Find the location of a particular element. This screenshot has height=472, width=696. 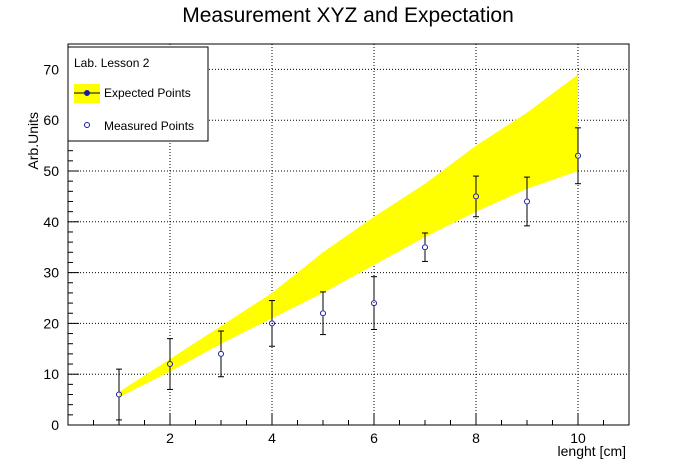

legend-measured-marker is located at coordinates (87, 125).